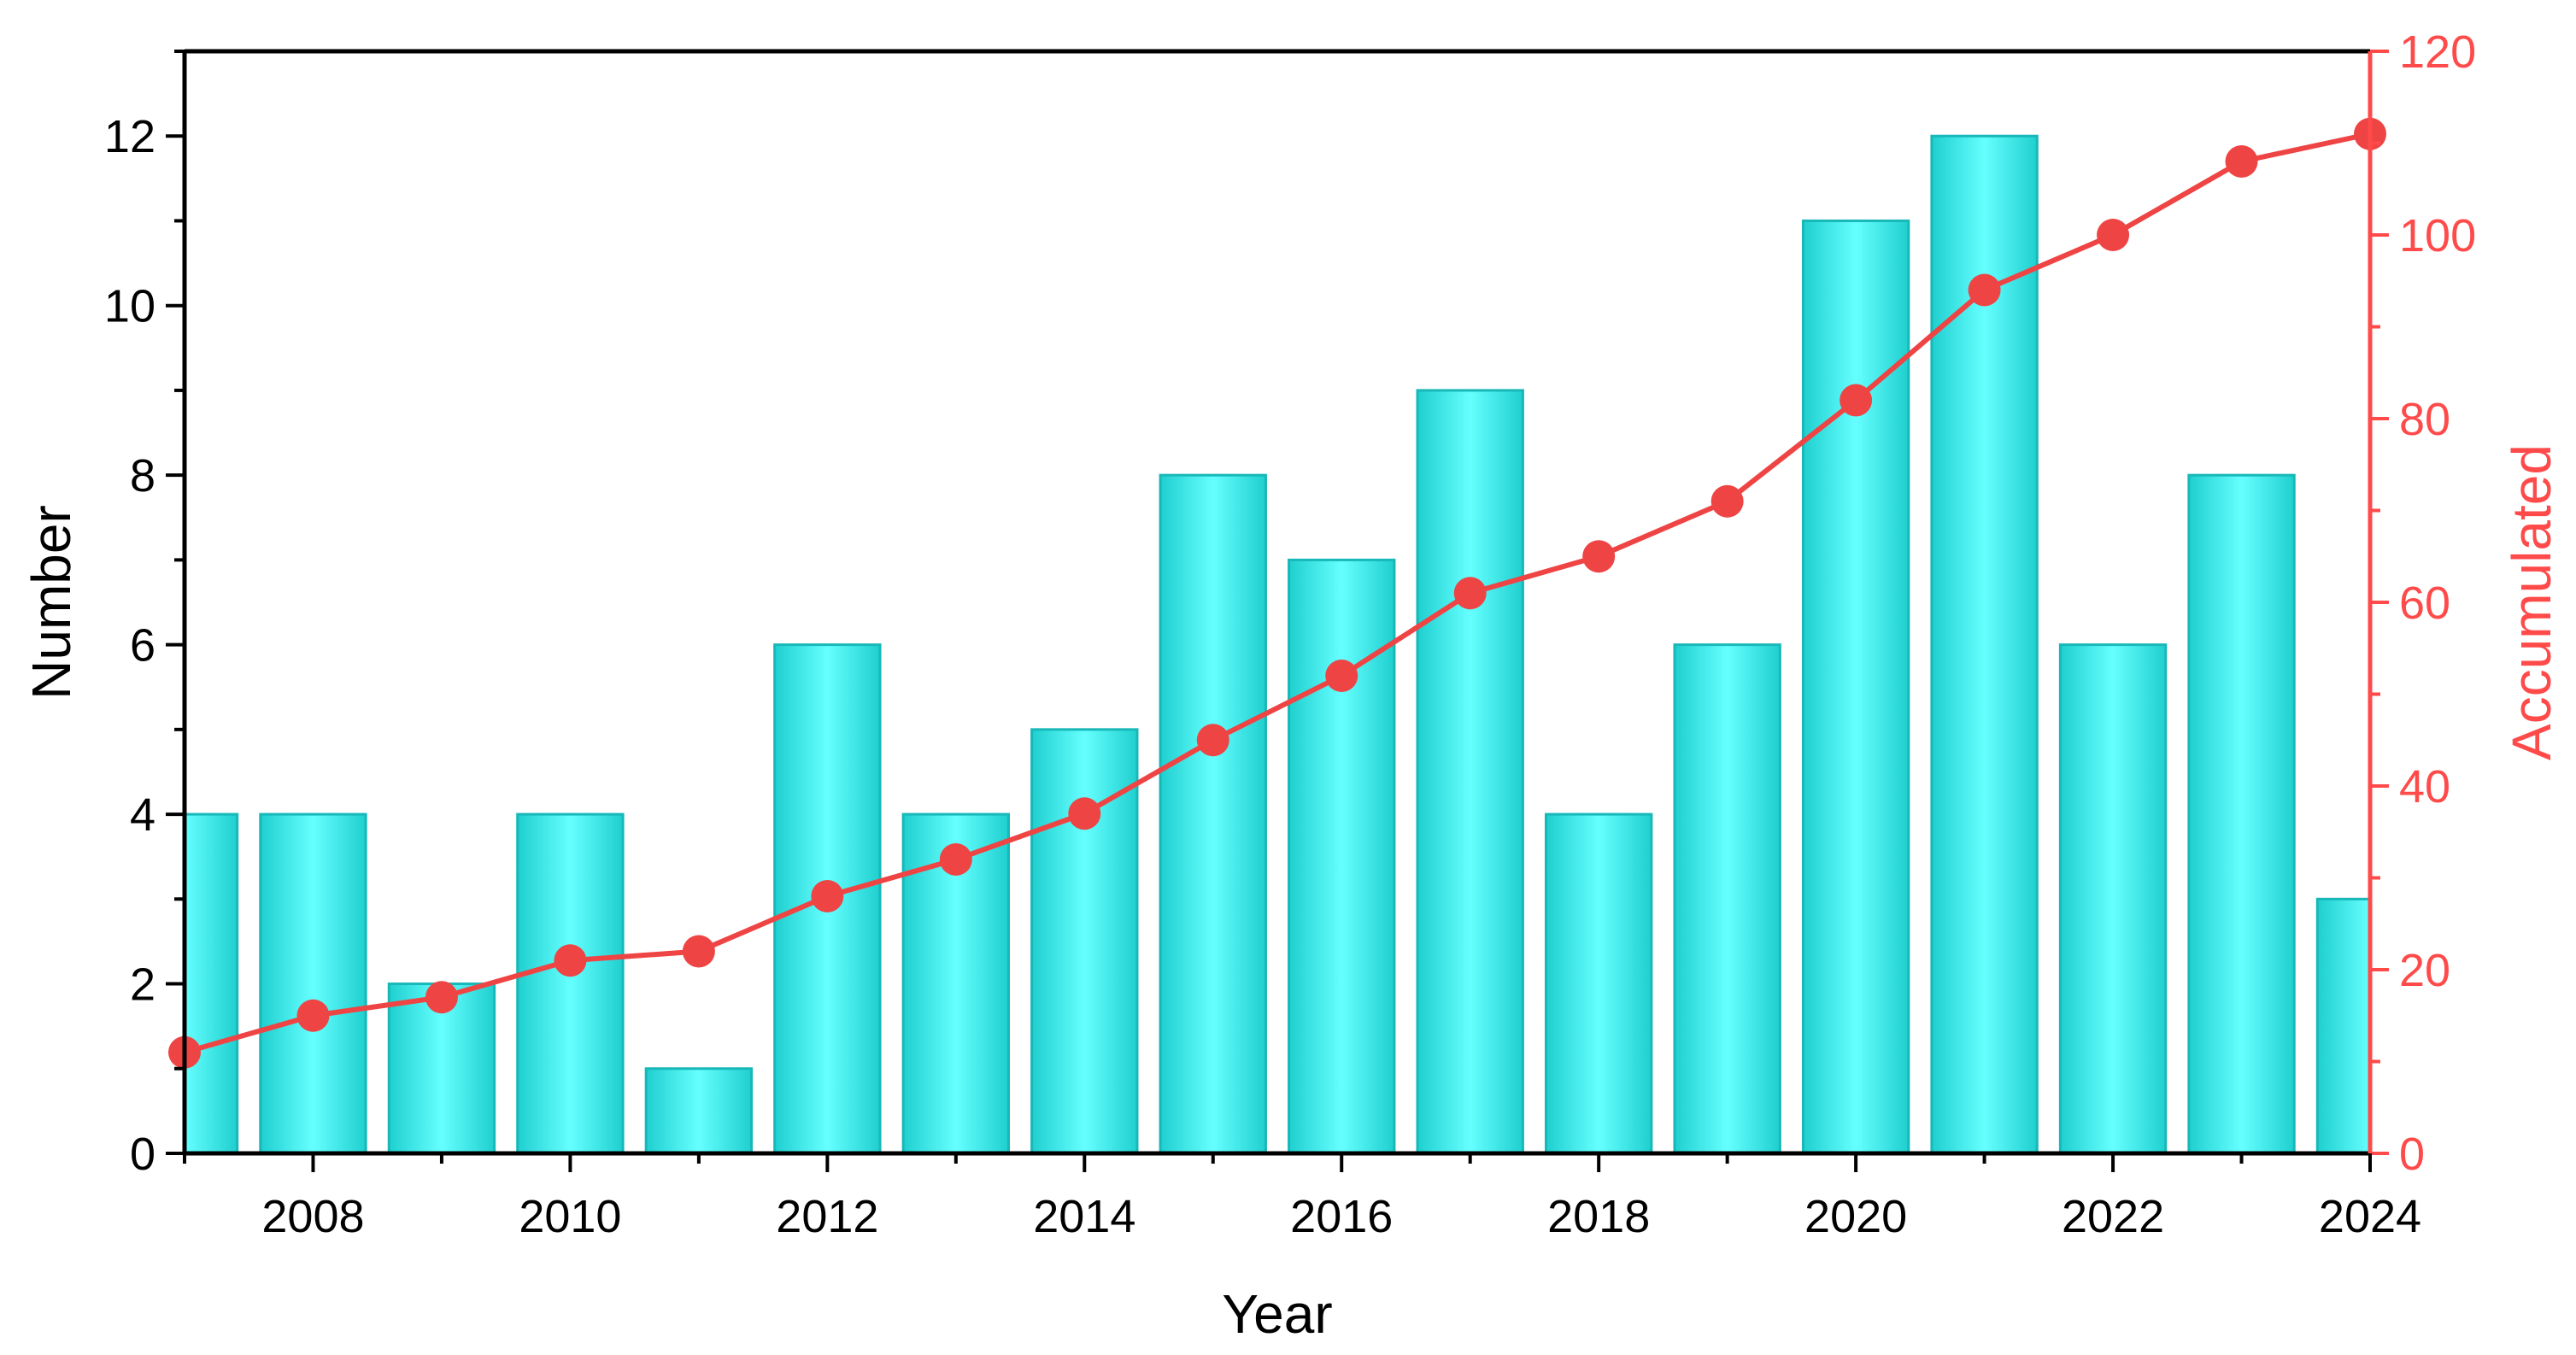 This screenshot has width=2576, height=1355. What do you see at coordinates (142, 815) in the screenshot?
I see `y-tick-label: 4` at bounding box center [142, 815].